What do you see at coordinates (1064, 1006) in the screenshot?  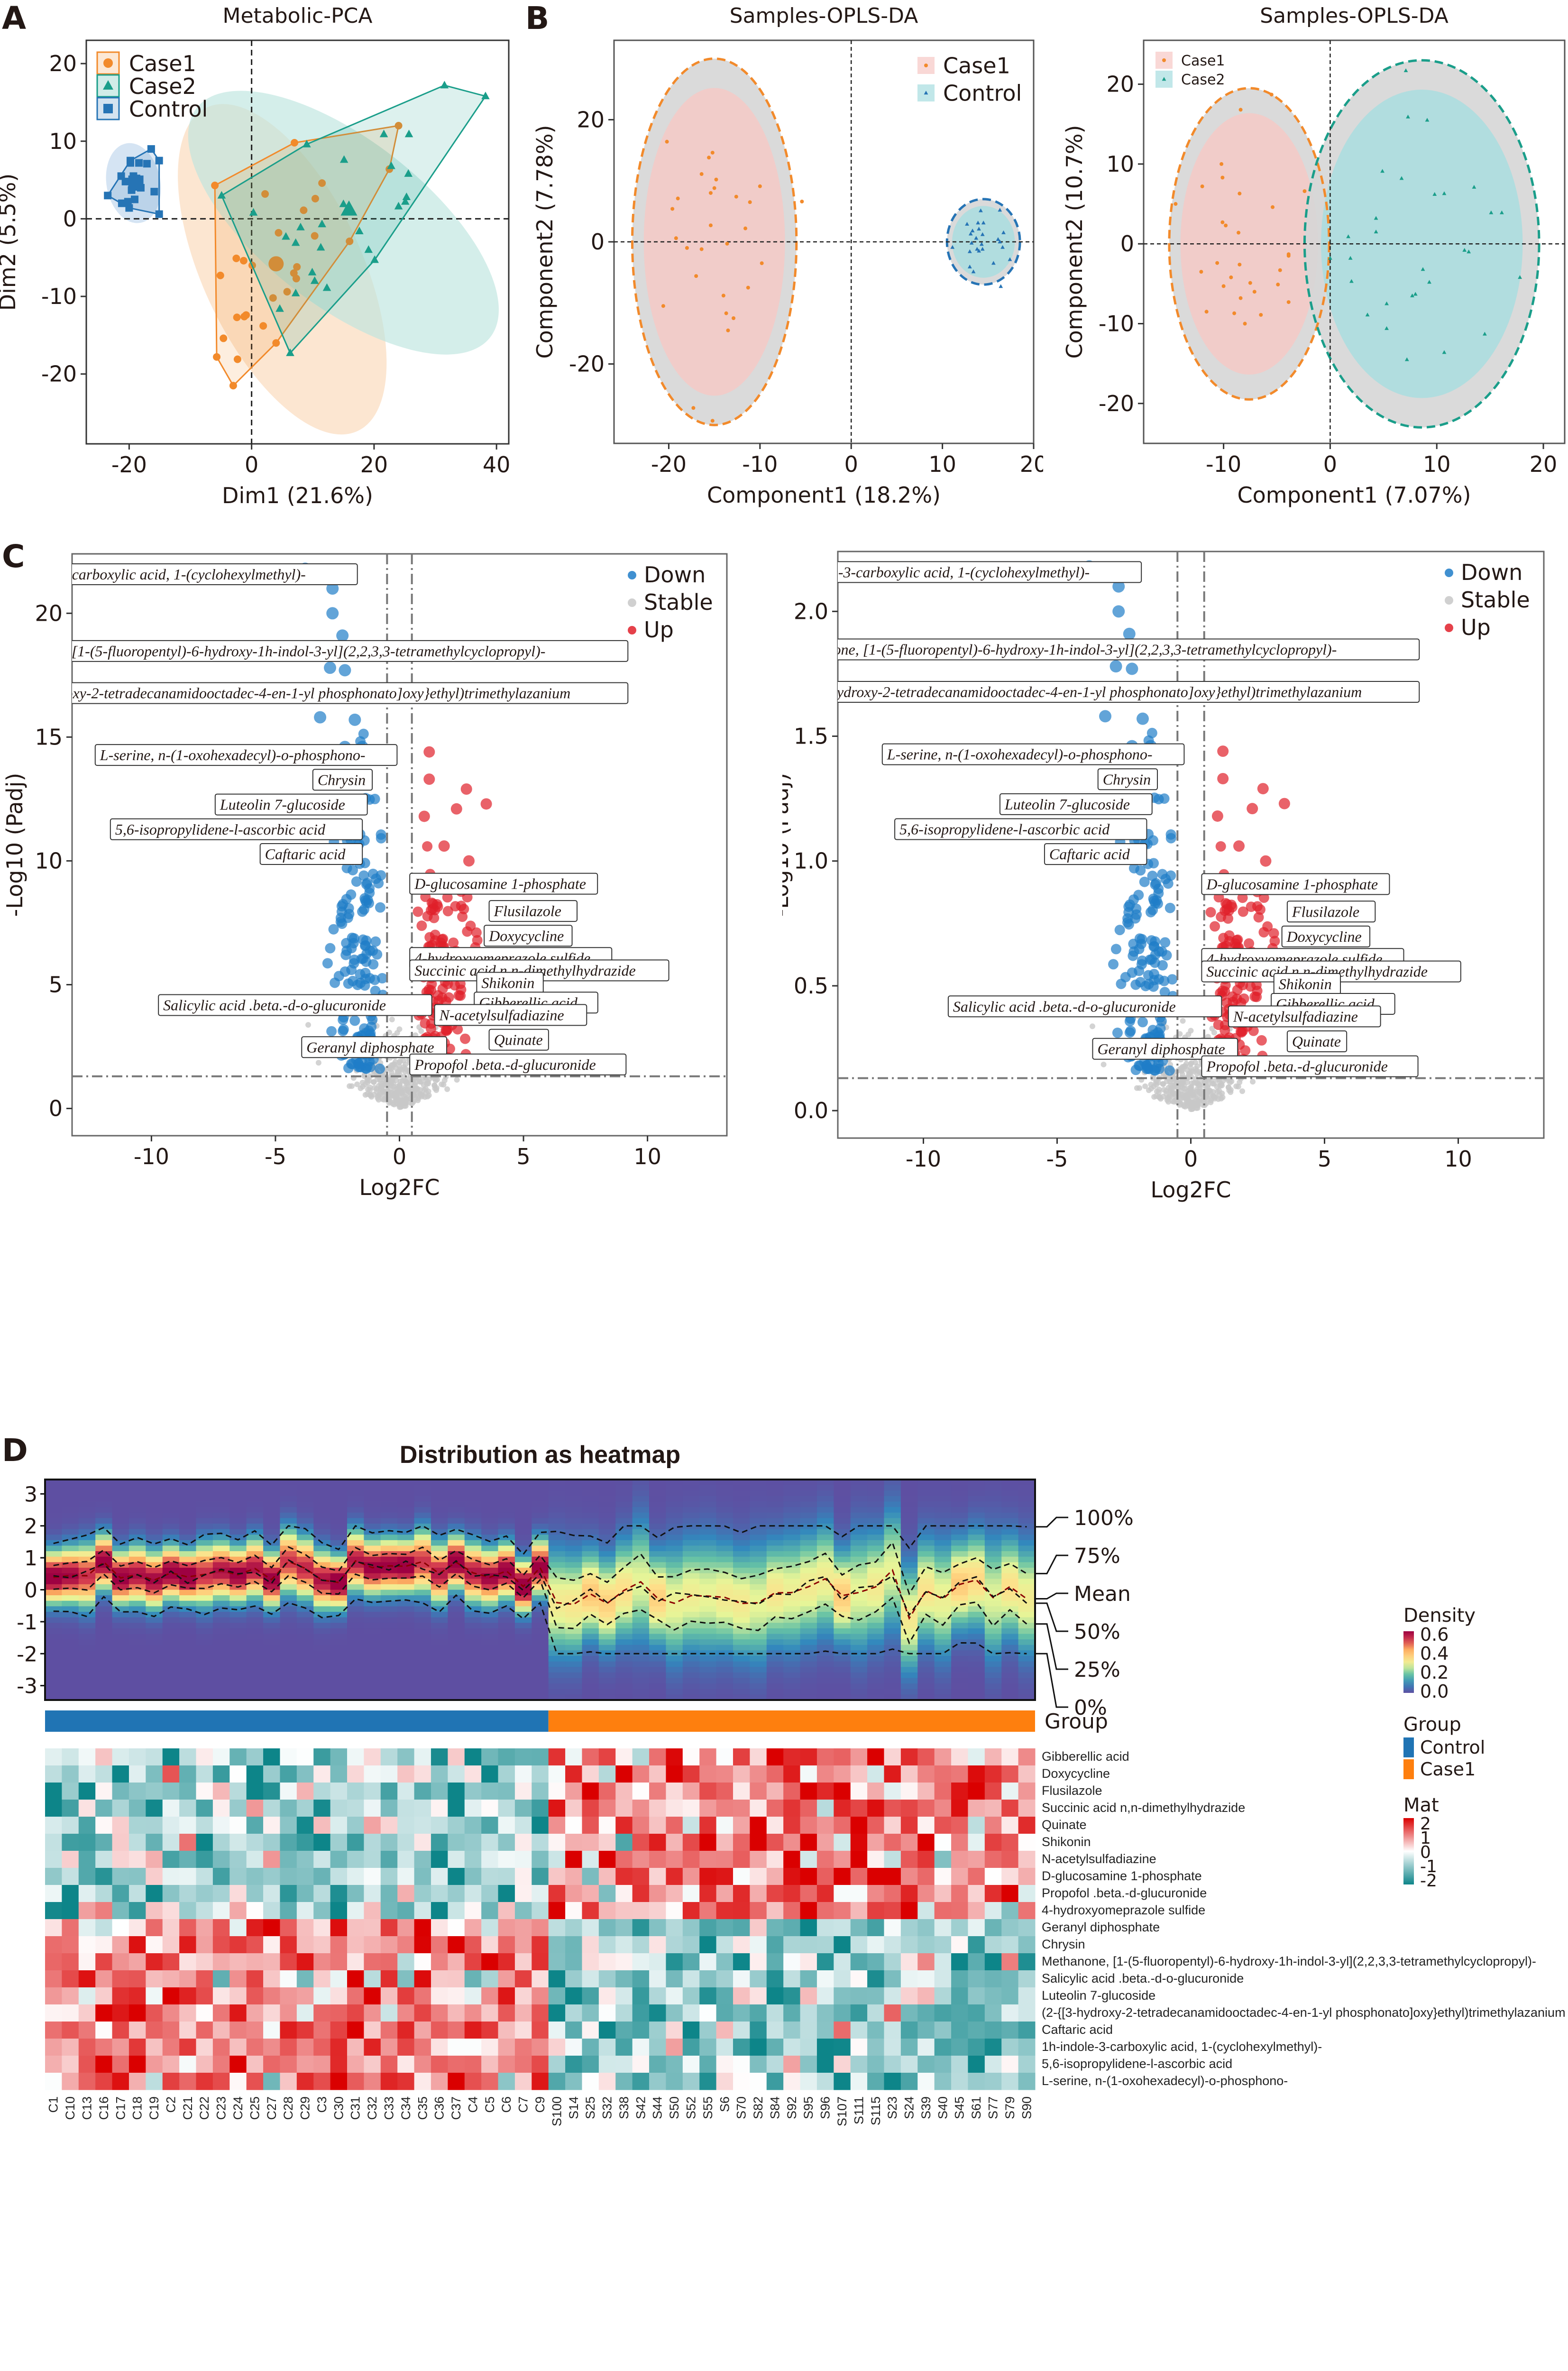 I see `point-label: Salicylic acid .beta.-d-o-glucuronide` at bounding box center [1064, 1006].